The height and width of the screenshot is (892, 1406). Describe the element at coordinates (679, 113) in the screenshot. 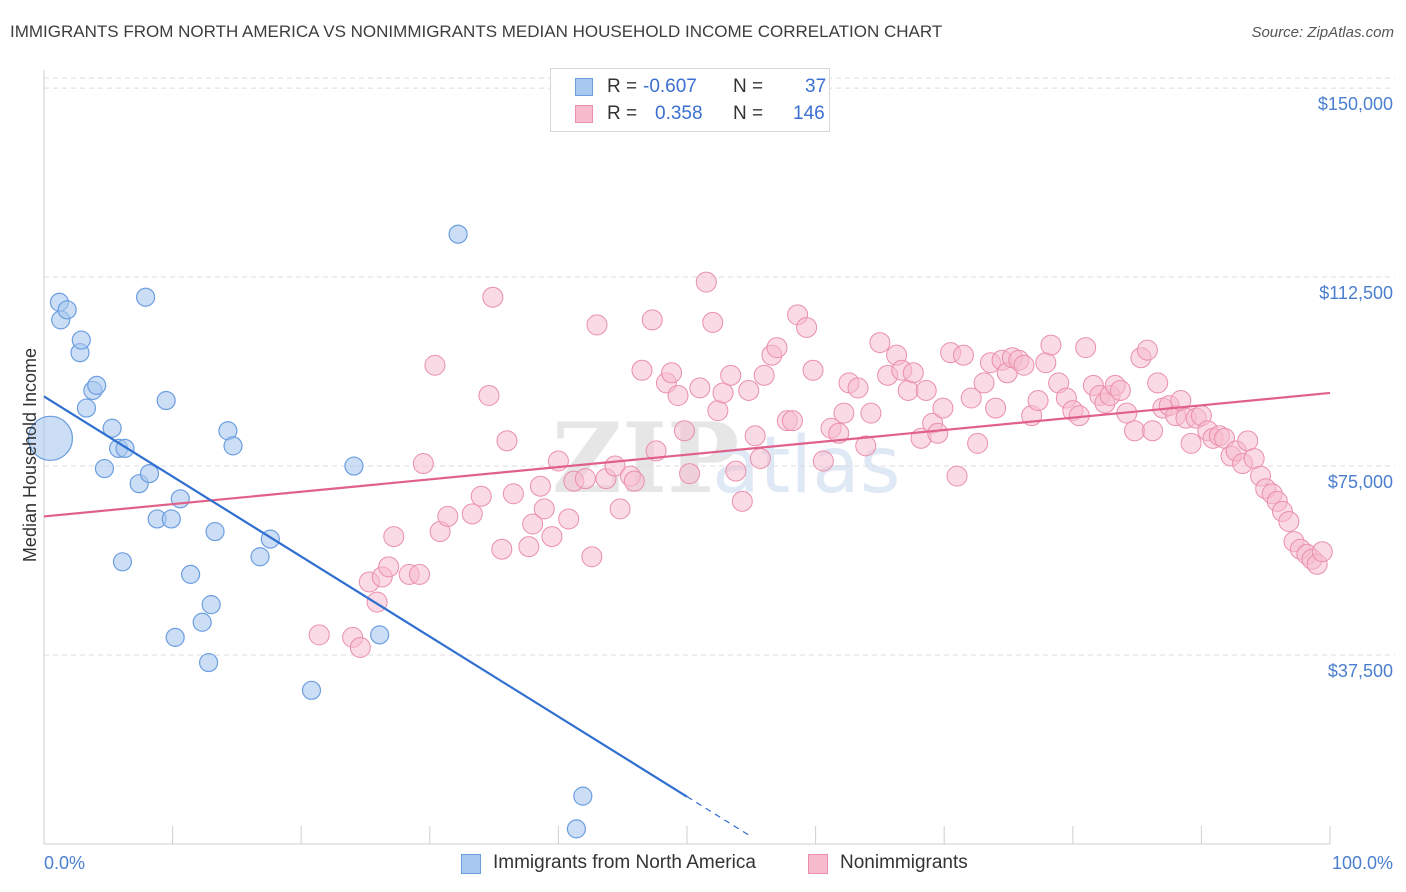

I see `r-value: 0.358` at that location.